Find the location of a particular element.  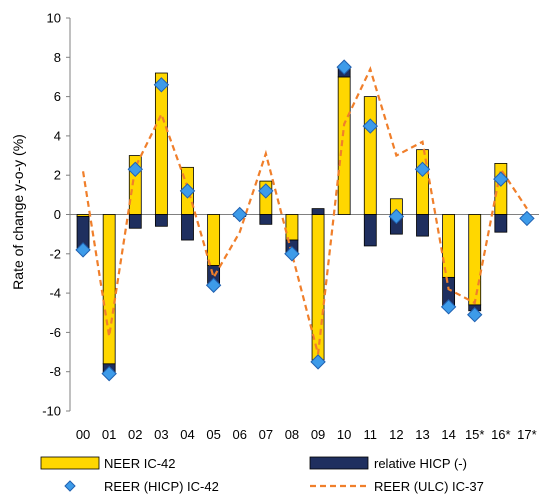

x-tick-label: 00 is located at coordinates (83, 434).